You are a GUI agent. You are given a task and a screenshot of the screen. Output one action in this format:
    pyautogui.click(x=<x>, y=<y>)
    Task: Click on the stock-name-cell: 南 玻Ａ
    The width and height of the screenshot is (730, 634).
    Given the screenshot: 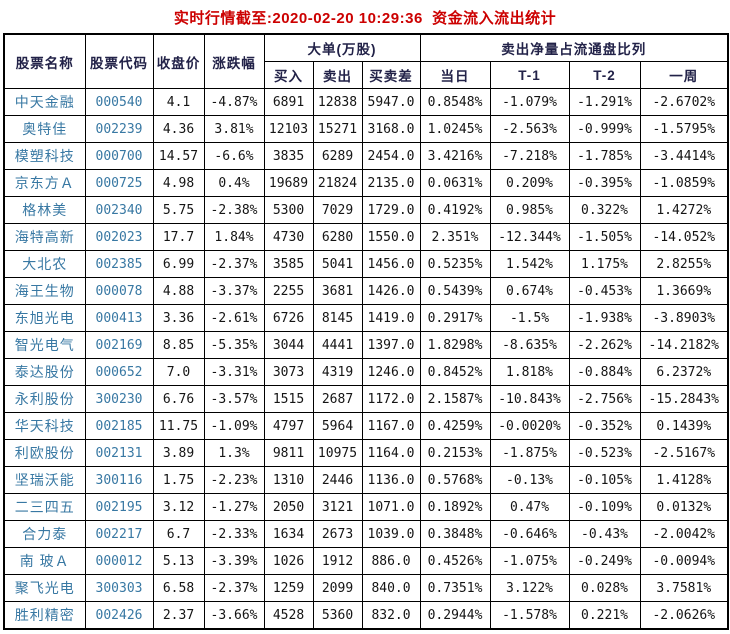 What is the action you would take?
    pyautogui.click(x=44, y=561)
    